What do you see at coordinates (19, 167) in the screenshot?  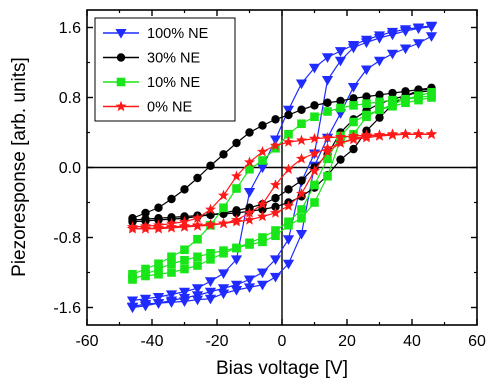 I see `y-axis-label: Piezoresponse [arb. units]` at bounding box center [19, 167].